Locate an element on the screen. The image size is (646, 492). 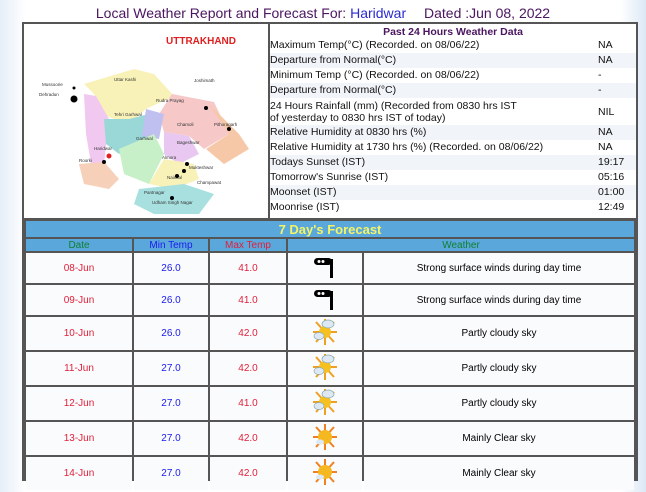
column-header-min-temp: Min Temp is located at coordinates (171, 245).